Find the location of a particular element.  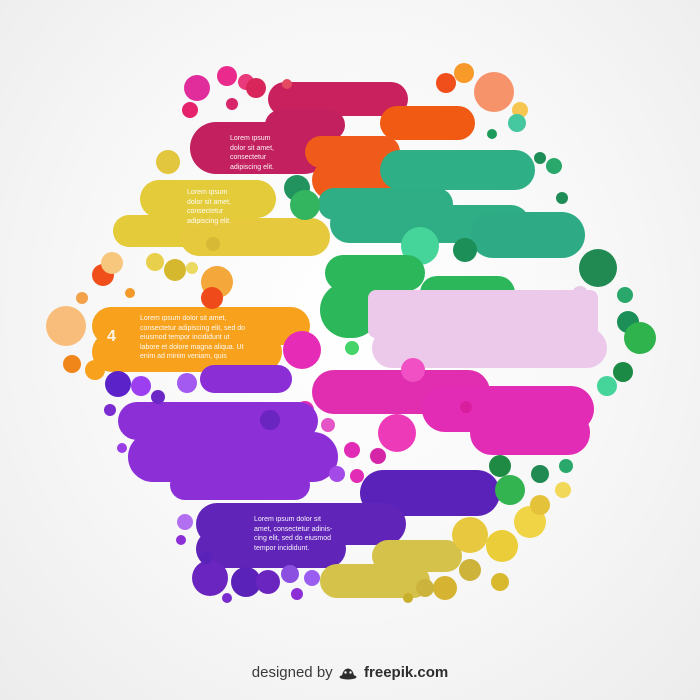

purple-blob-group is located at coordinates (346, 536).